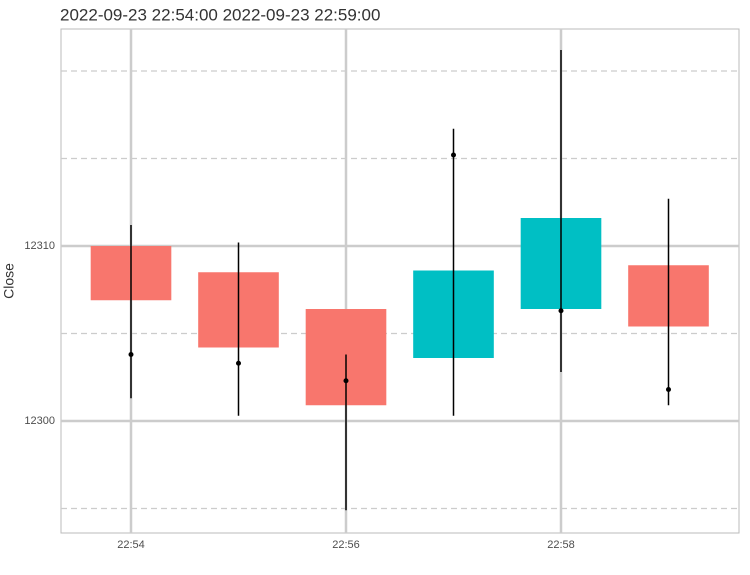 The image size is (750, 575). Describe the element at coordinates (9, 281) in the screenshot. I see `y-axis-label: Close` at that location.